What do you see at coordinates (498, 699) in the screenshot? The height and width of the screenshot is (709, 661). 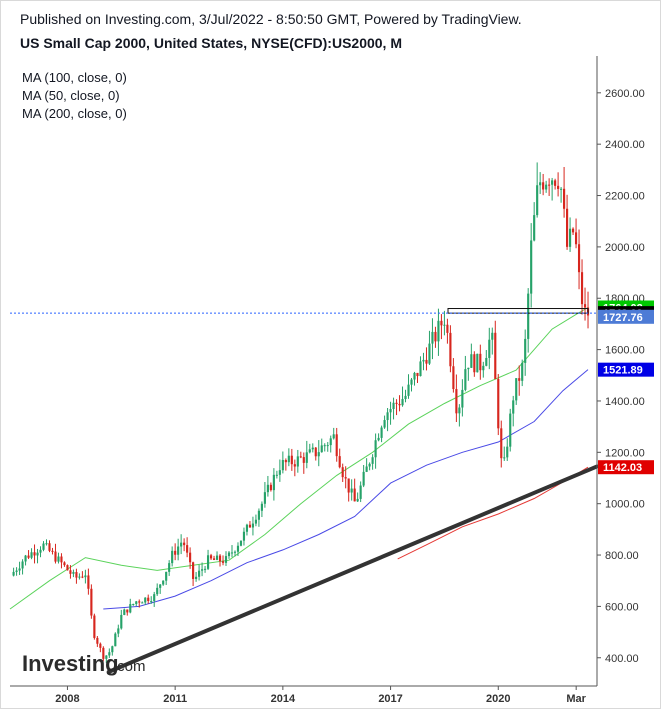 I see `x-tick-label: 2020` at bounding box center [498, 699].